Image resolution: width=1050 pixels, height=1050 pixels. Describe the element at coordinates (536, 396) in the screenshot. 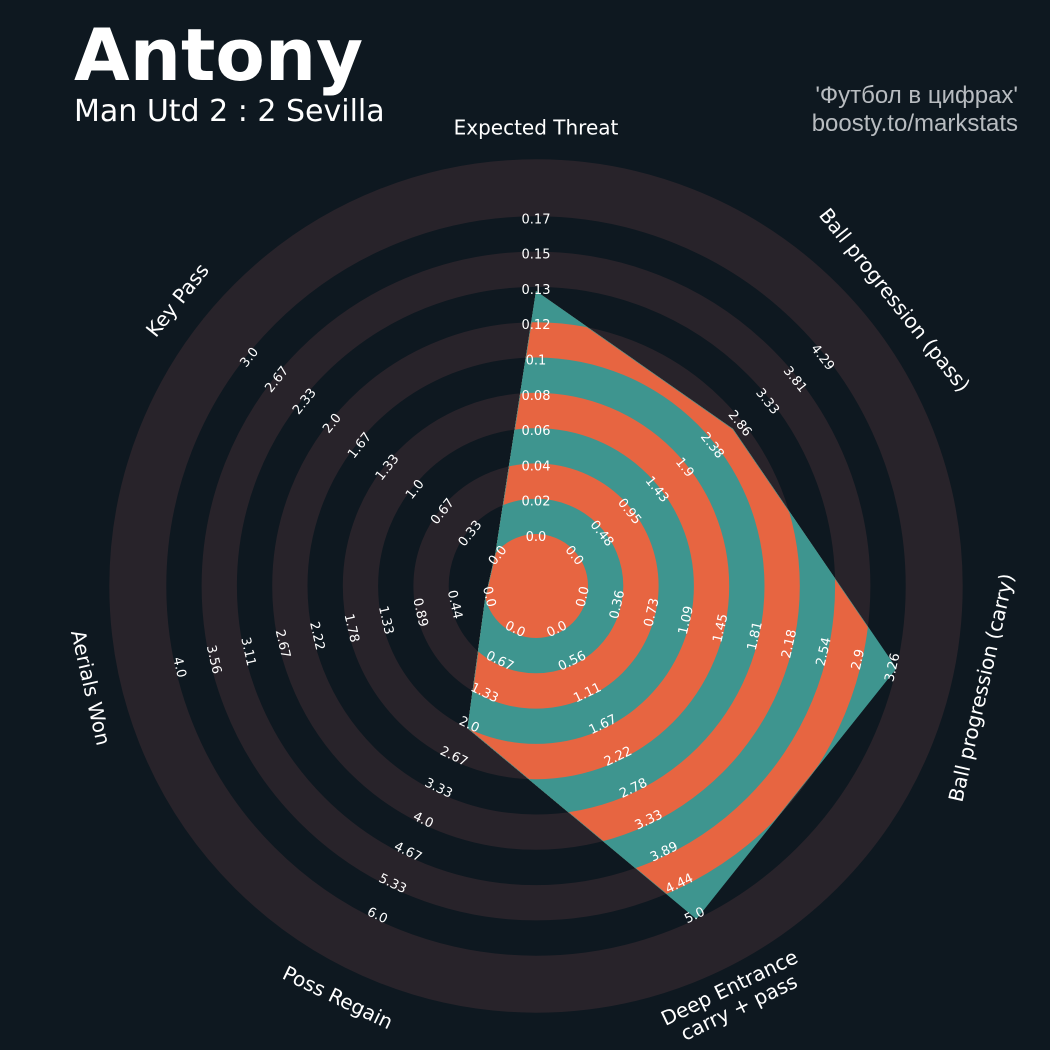

I see `tick-label-0-4: 0.08` at that location.